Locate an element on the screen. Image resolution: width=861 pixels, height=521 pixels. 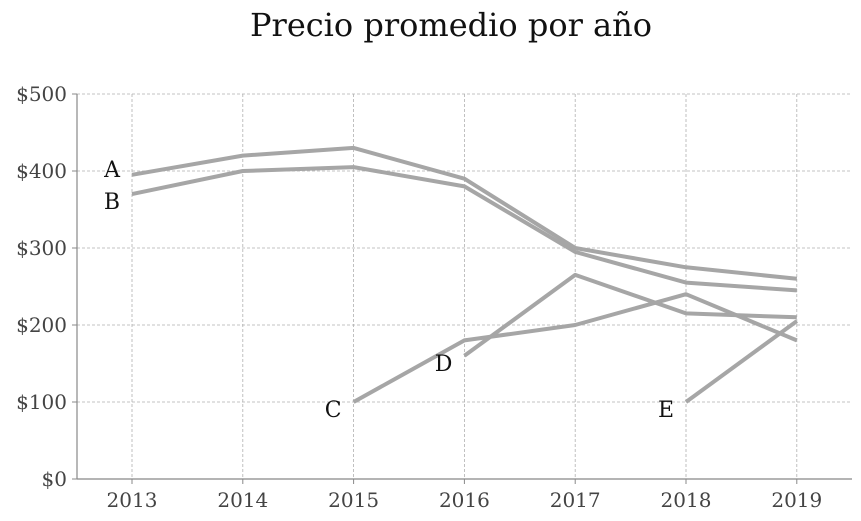
series-label-a: A is located at coordinates (112, 170).